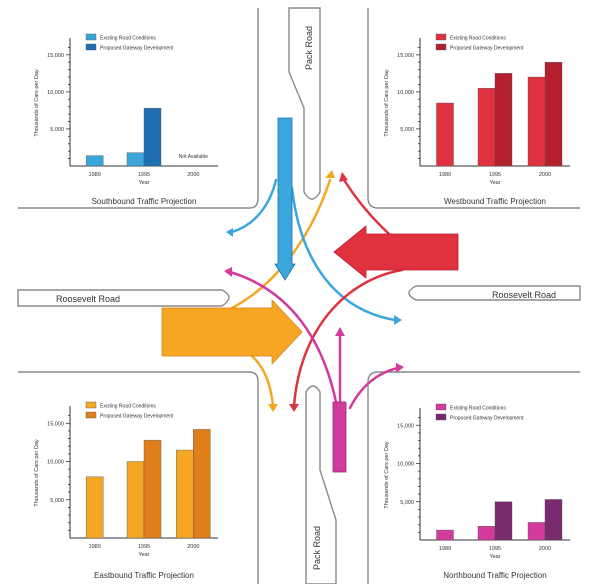 The image size is (591, 584). Describe the element at coordinates (193, 157) in the screenshot. I see `annotation-not-available: Not Available` at that location.